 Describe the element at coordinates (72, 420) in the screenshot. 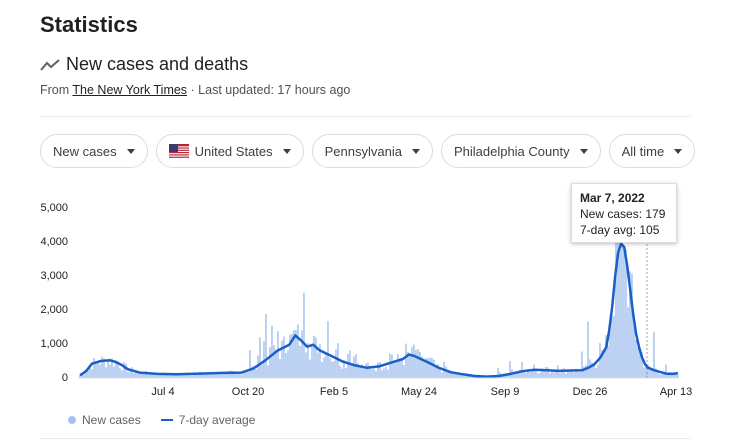

I see `legend-bars-swatch` at that location.